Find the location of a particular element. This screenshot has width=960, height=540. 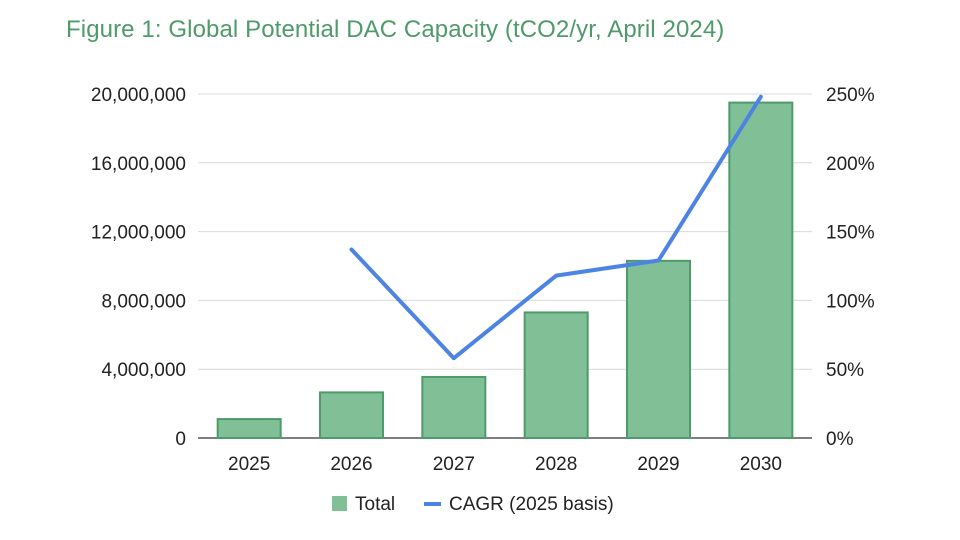

y-right-tick-label: 200% is located at coordinates (850, 164).